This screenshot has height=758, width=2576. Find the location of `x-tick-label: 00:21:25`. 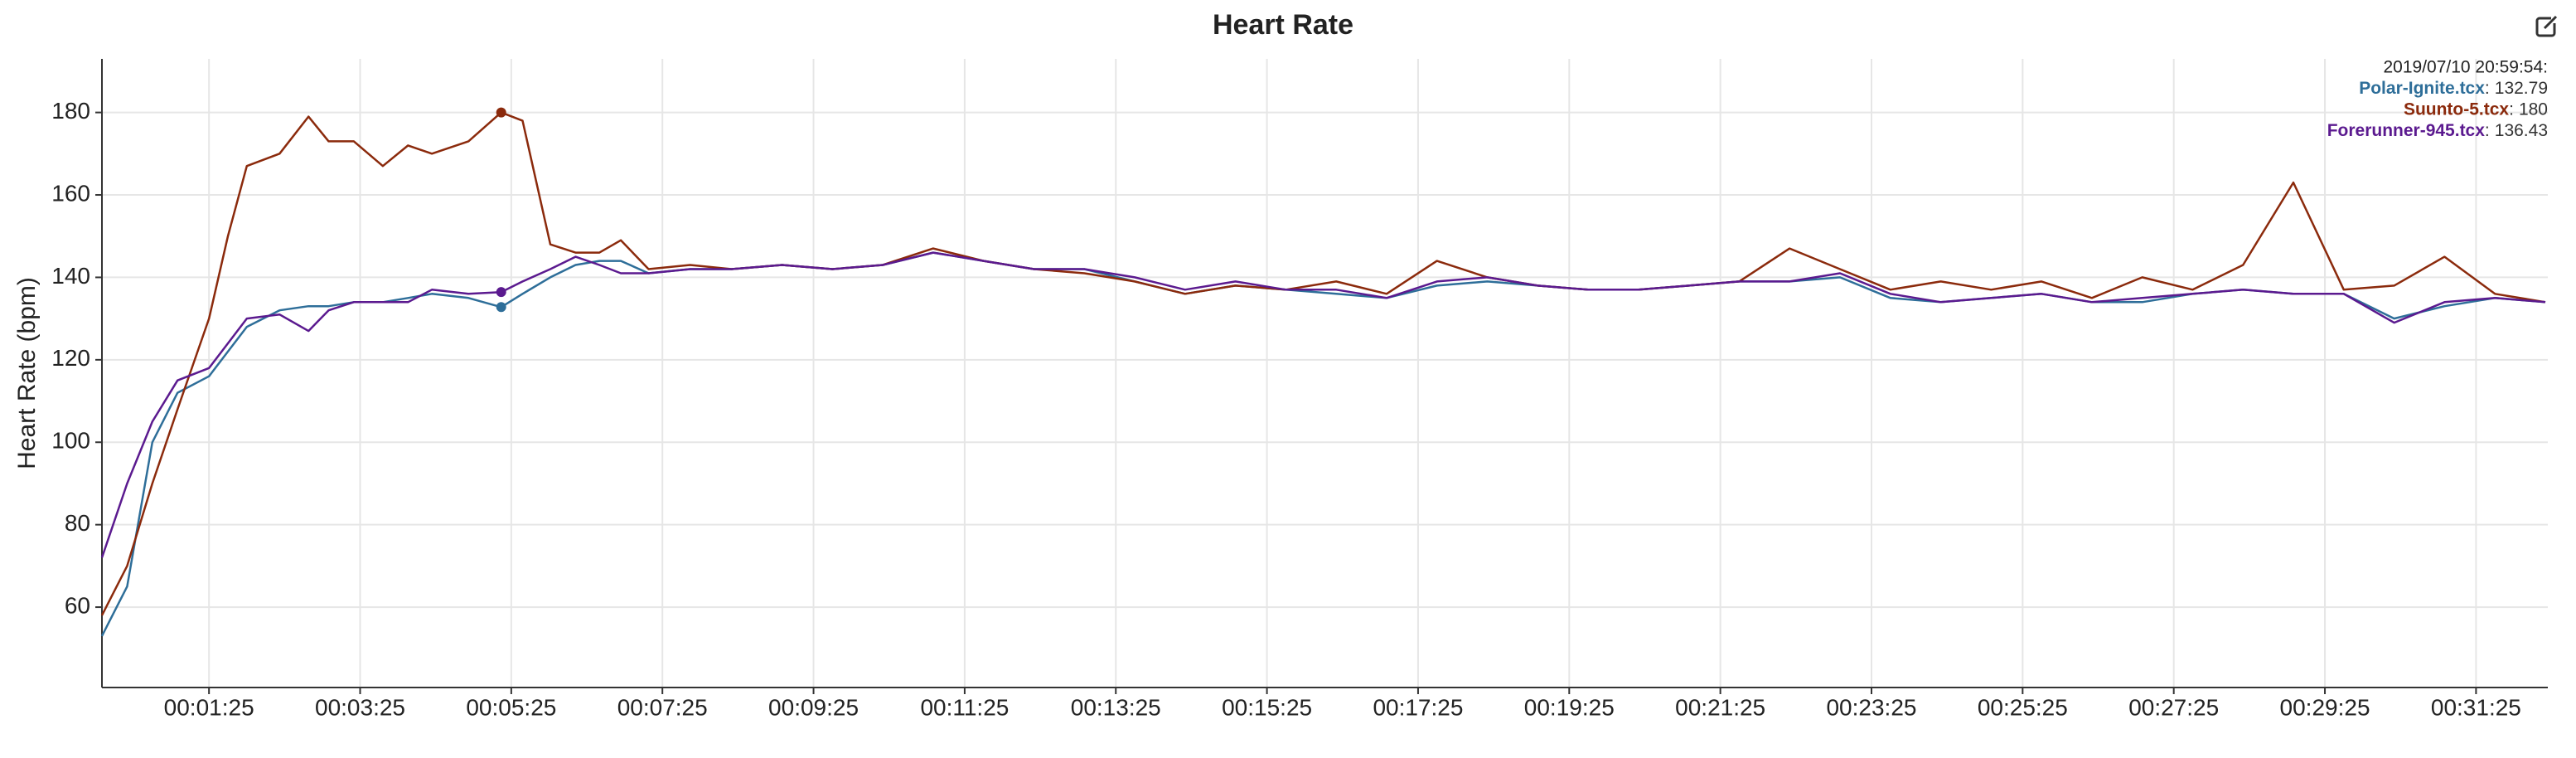

x-tick-label: 00:21:25 is located at coordinates (1720, 707).